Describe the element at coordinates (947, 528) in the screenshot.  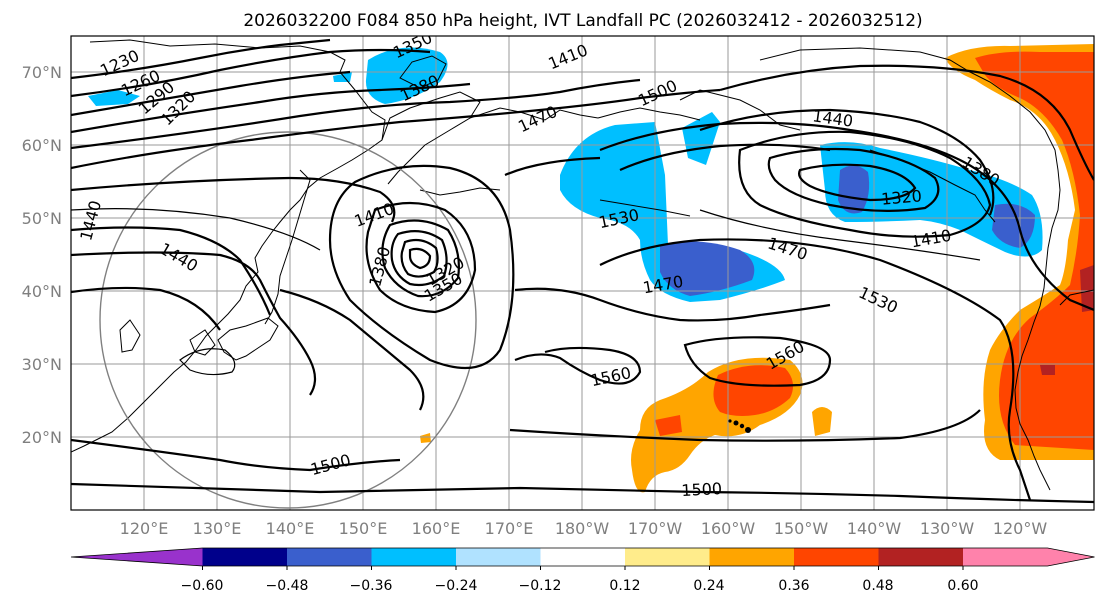
I see `lon-label: 130°W` at that location.